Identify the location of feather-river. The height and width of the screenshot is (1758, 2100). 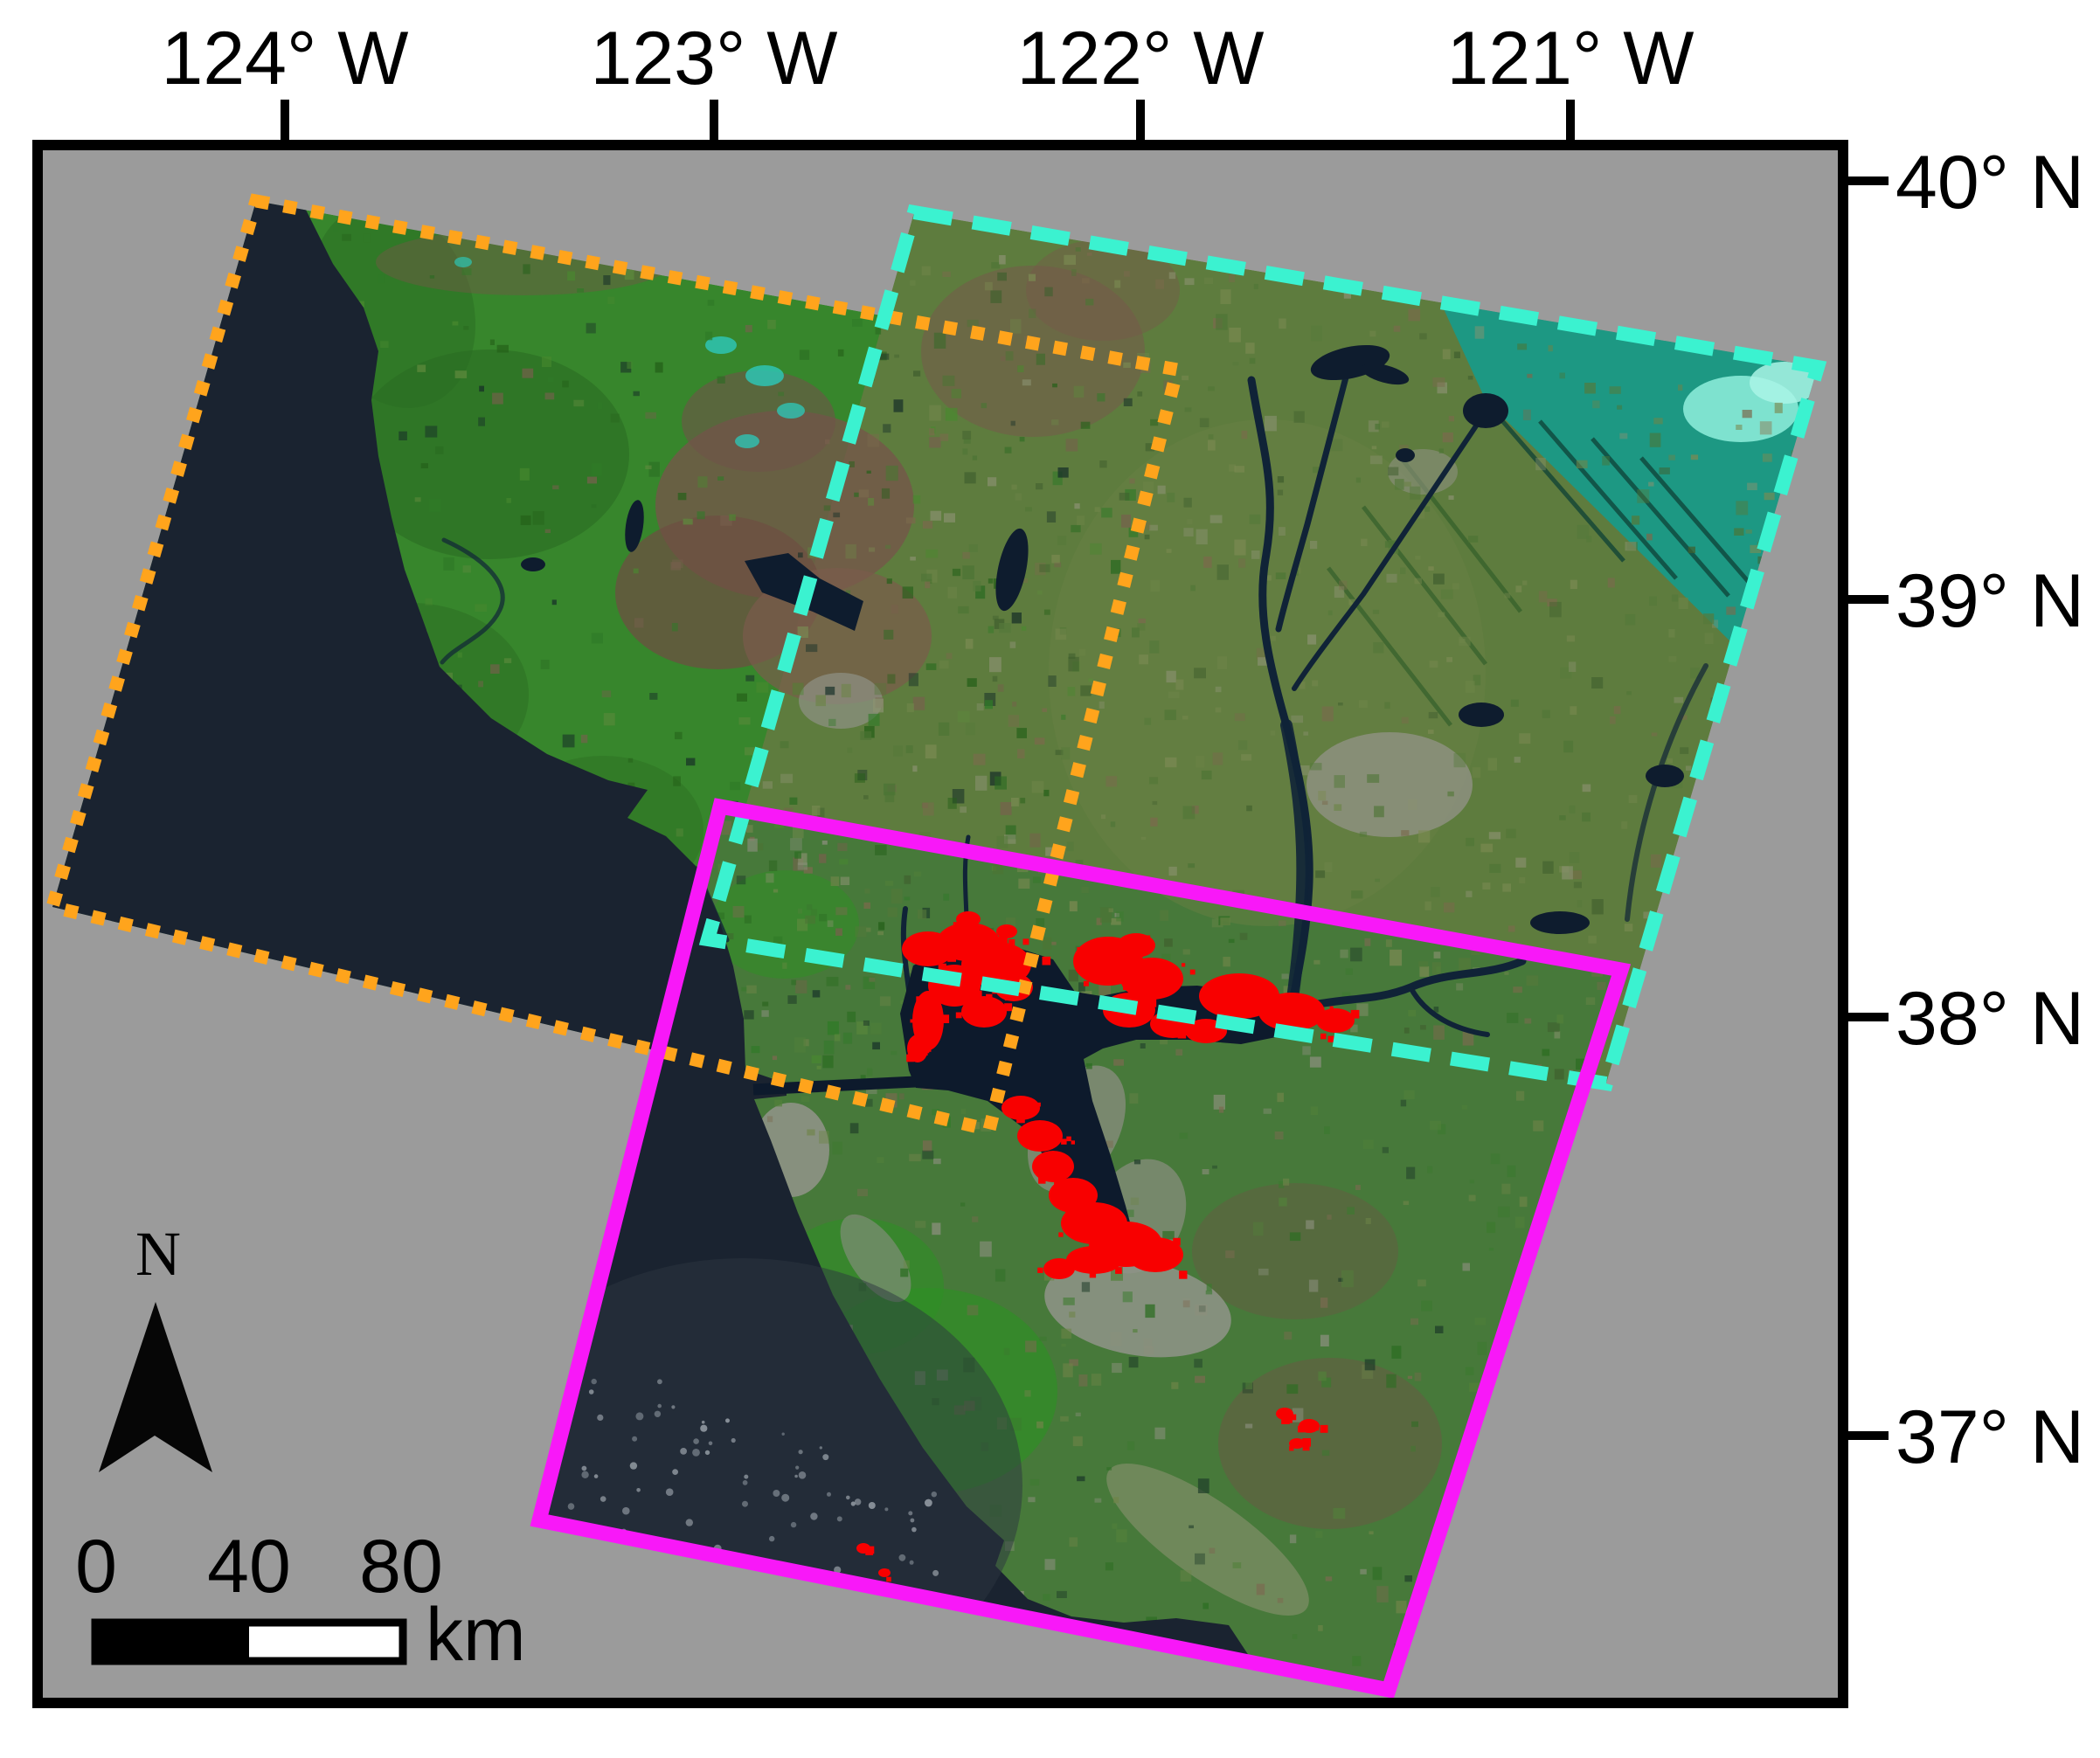
(1312, 503).